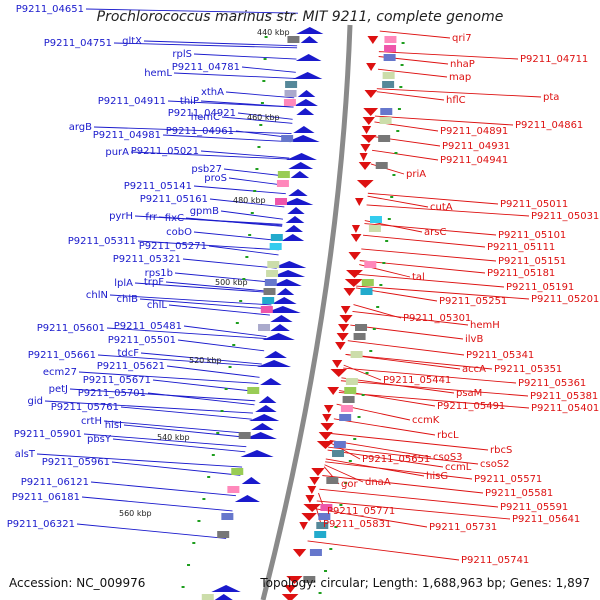  I want to click on gene-label: P9211_05641, so click(546, 519).